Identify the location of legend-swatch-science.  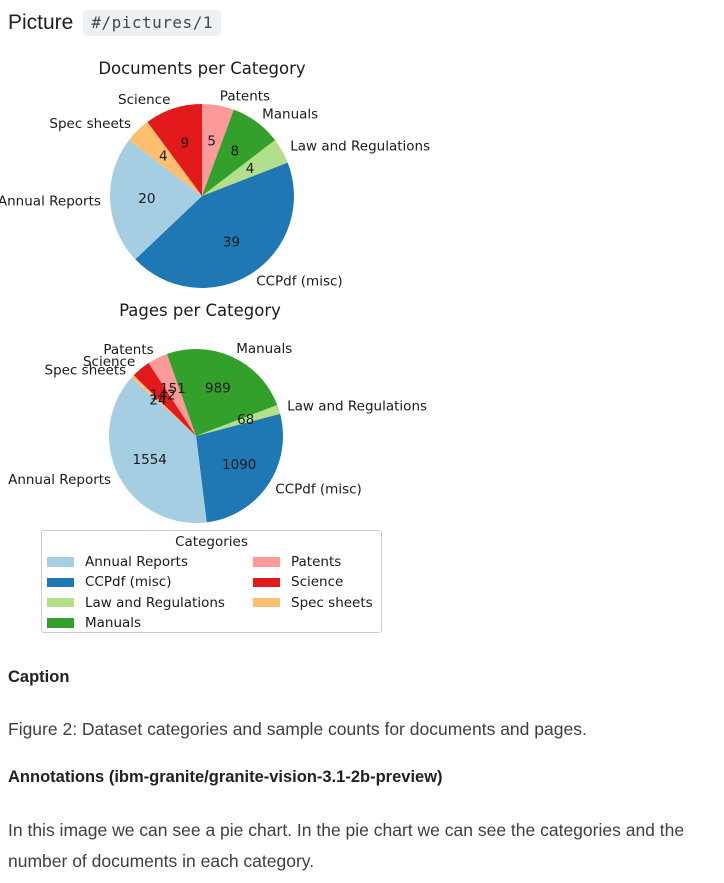
(266, 582).